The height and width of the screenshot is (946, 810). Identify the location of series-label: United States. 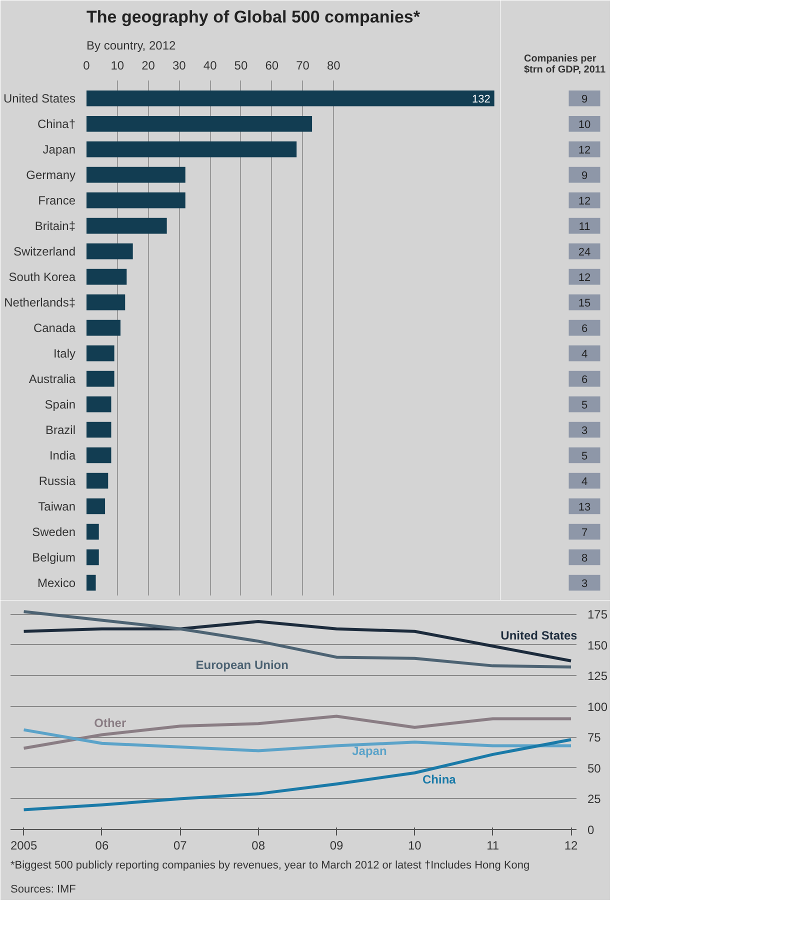
(539, 635).